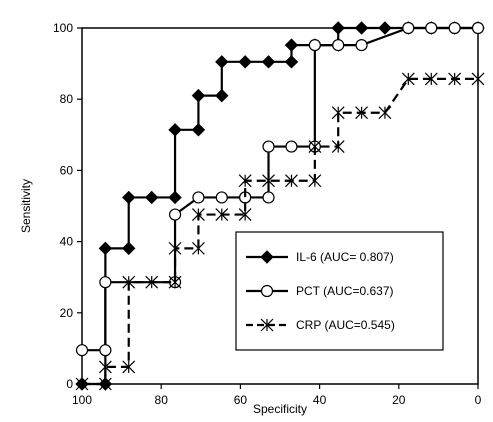 The width and height of the screenshot is (493, 422). Describe the element at coordinates (399, 400) in the screenshot. I see `x-tick-label: 20` at that location.